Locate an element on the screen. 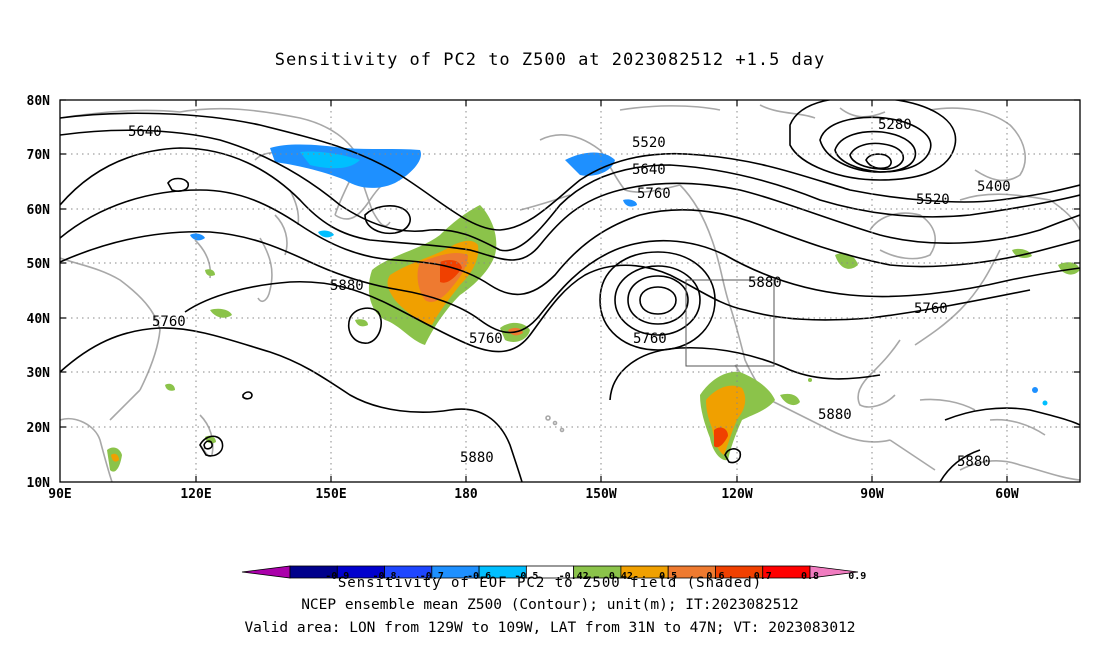  lat-label: 10N is located at coordinates (39, 483).